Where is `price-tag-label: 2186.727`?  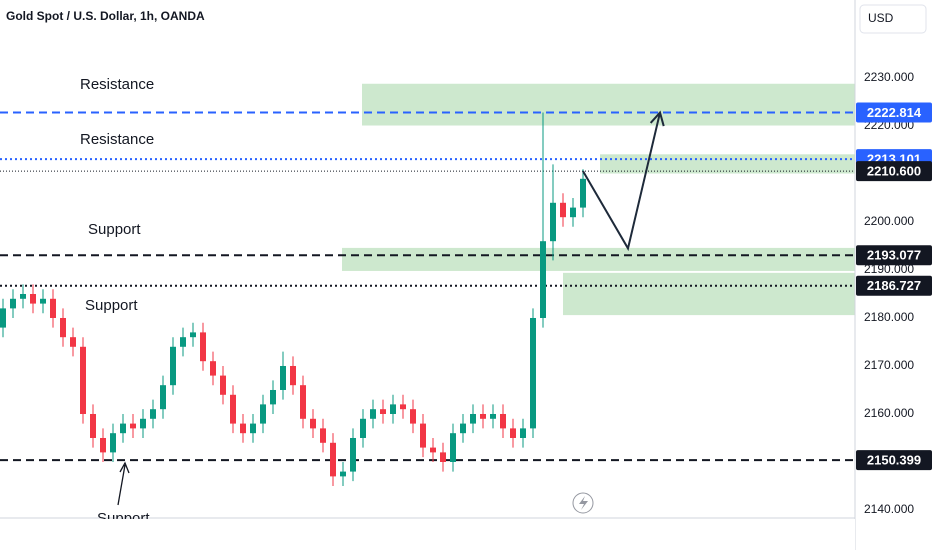
price-tag-label: 2186.727 is located at coordinates (894, 285).